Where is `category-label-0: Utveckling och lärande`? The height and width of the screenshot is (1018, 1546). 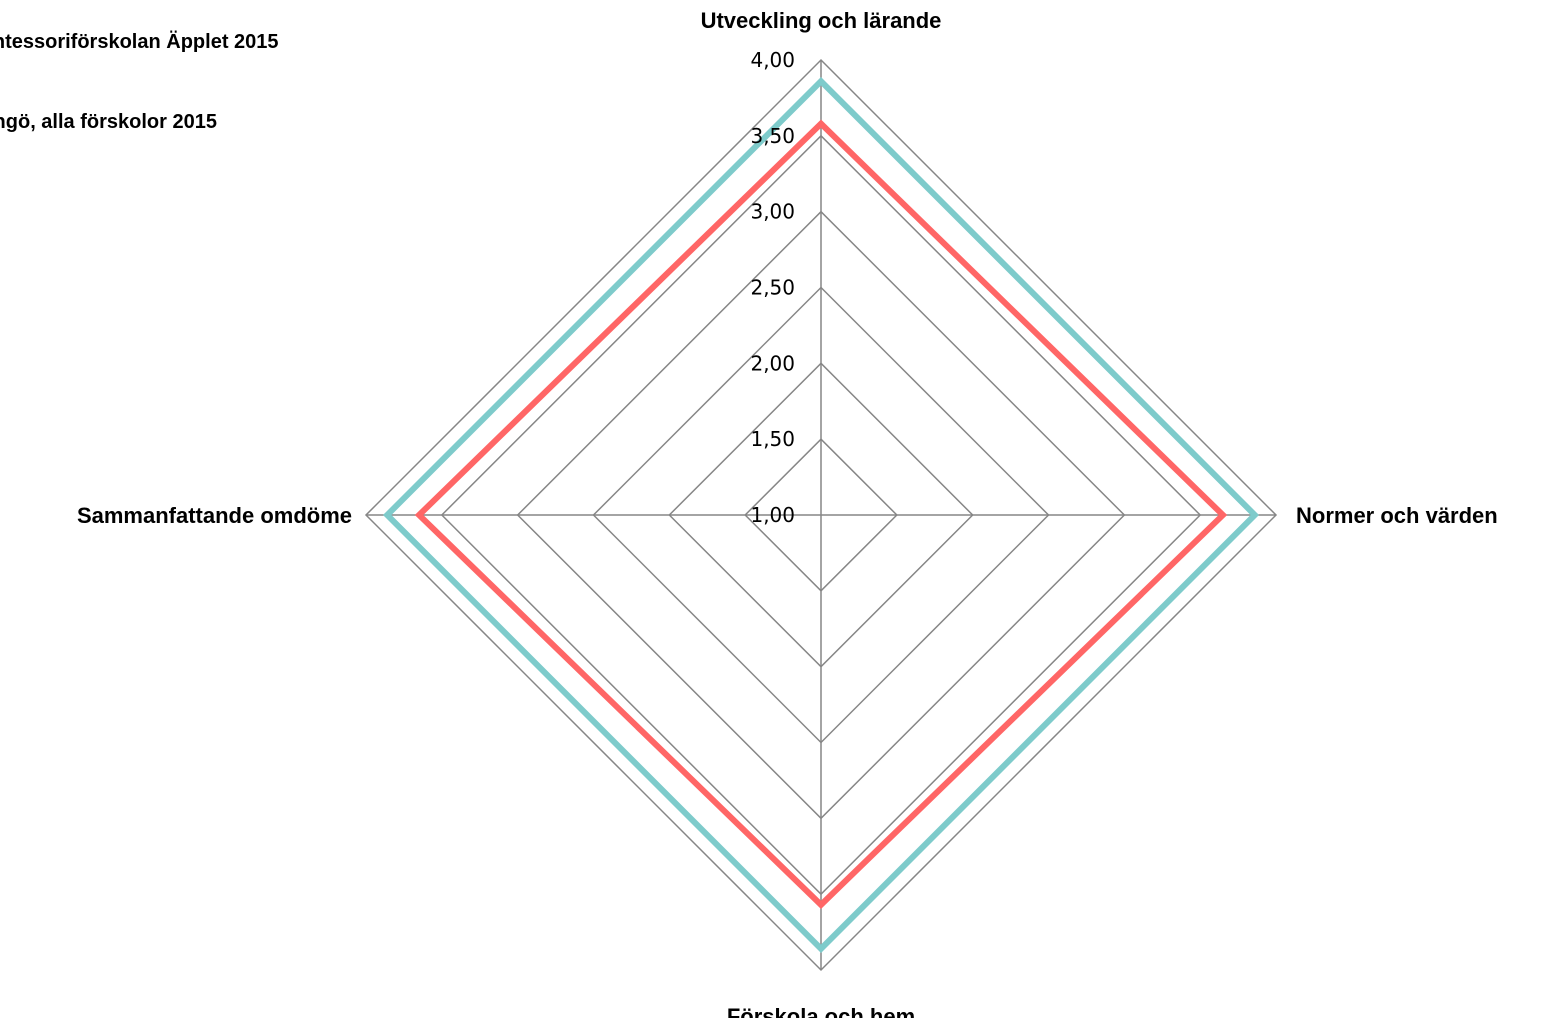
category-label-0: Utveckling och lärande is located at coordinates (821, 20).